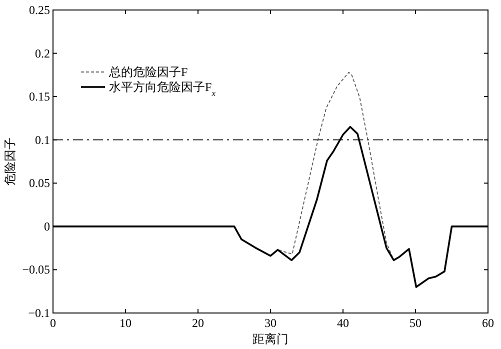  I want to click on y-tick-label: −0.05, so click(36, 269).